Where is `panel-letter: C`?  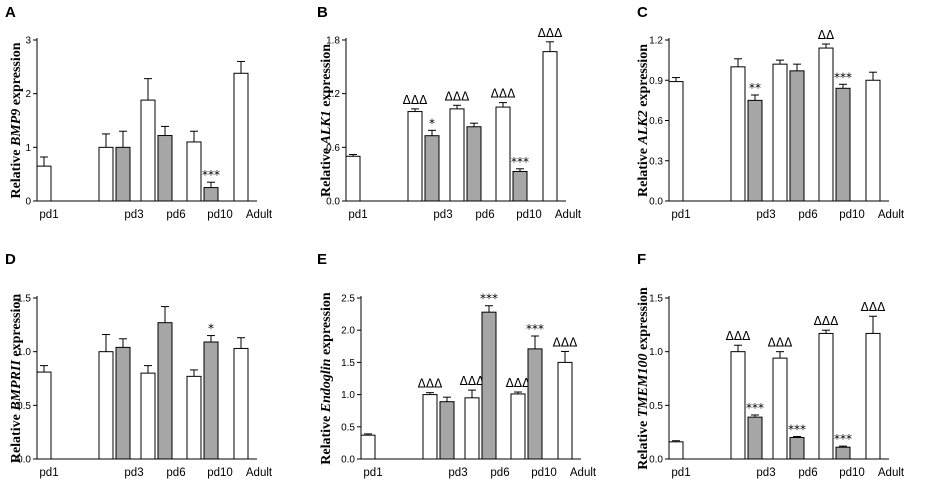 panel-letter: C is located at coordinates (642, 12).